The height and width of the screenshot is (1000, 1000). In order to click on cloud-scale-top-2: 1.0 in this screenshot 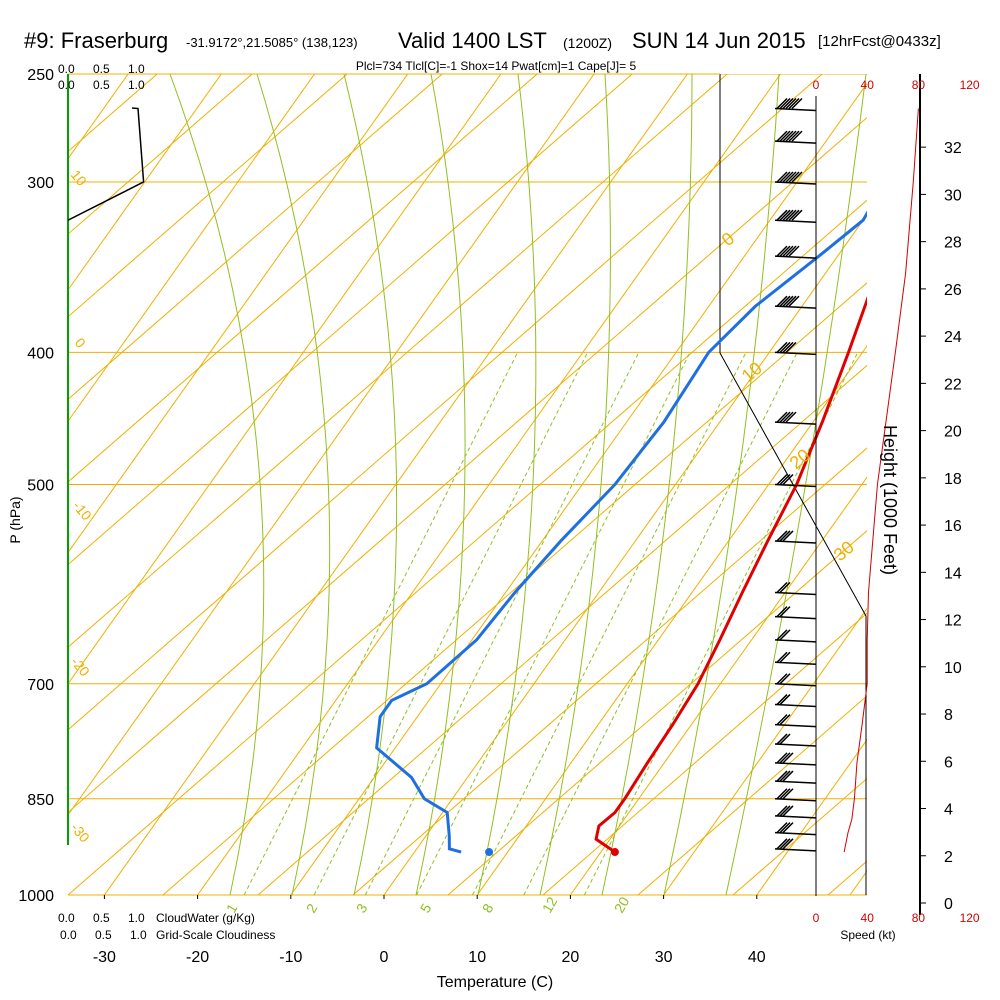, I will do `click(136, 69)`.